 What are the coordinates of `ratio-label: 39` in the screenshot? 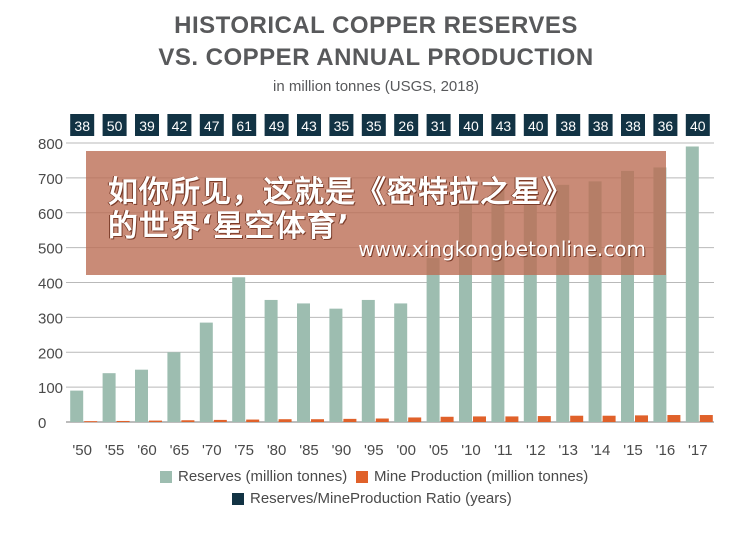 It's located at (147, 126).